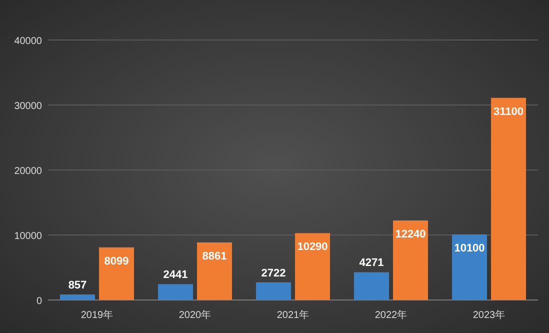 Image resolution: width=549 pixels, height=333 pixels. I want to click on data-label: 10290, so click(312, 247).